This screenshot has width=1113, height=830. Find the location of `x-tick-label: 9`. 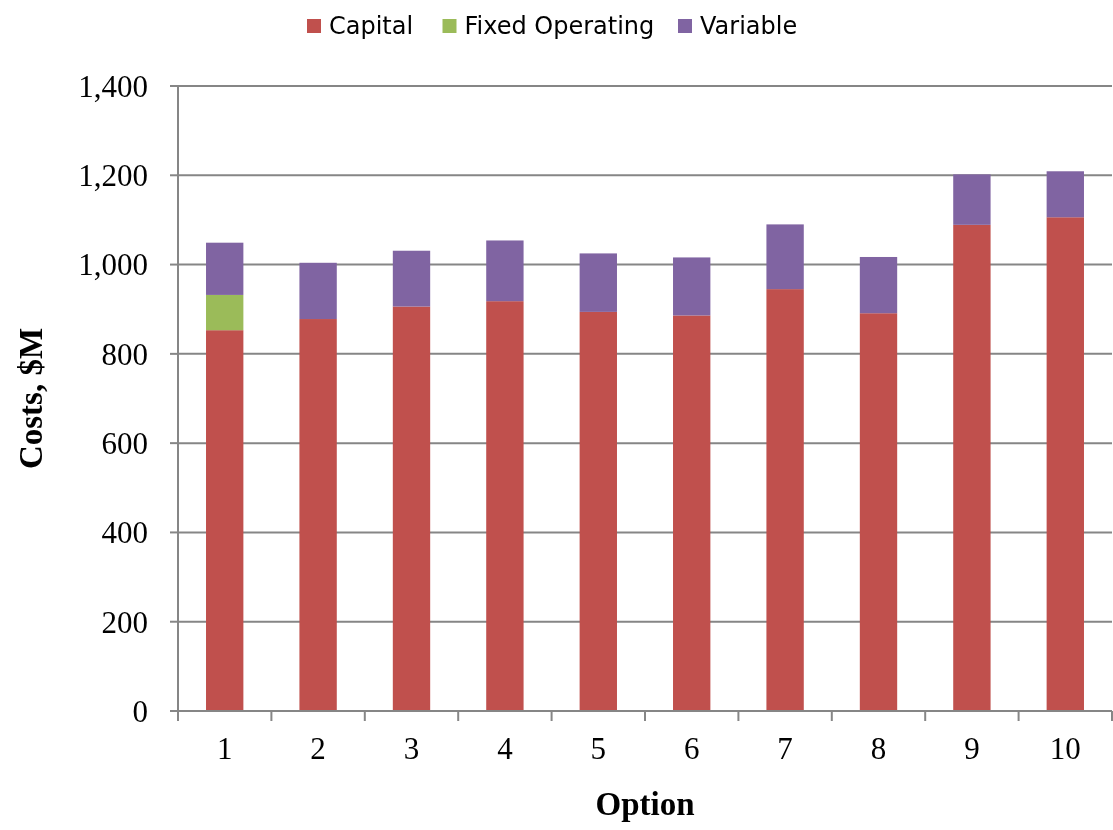

x-tick-label: 9 is located at coordinates (972, 748).